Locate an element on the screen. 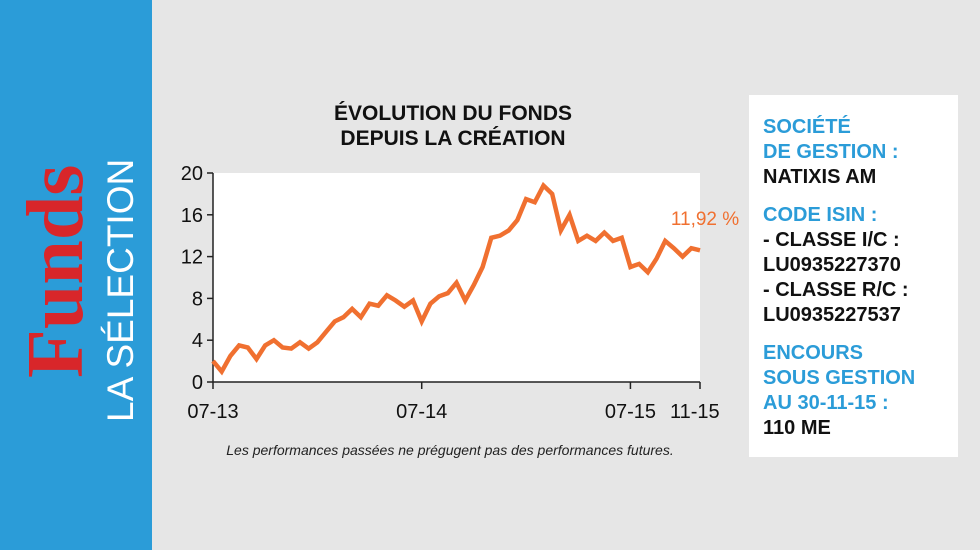 The height and width of the screenshot is (550, 980). annotation: 11,92 % is located at coordinates (705, 219).